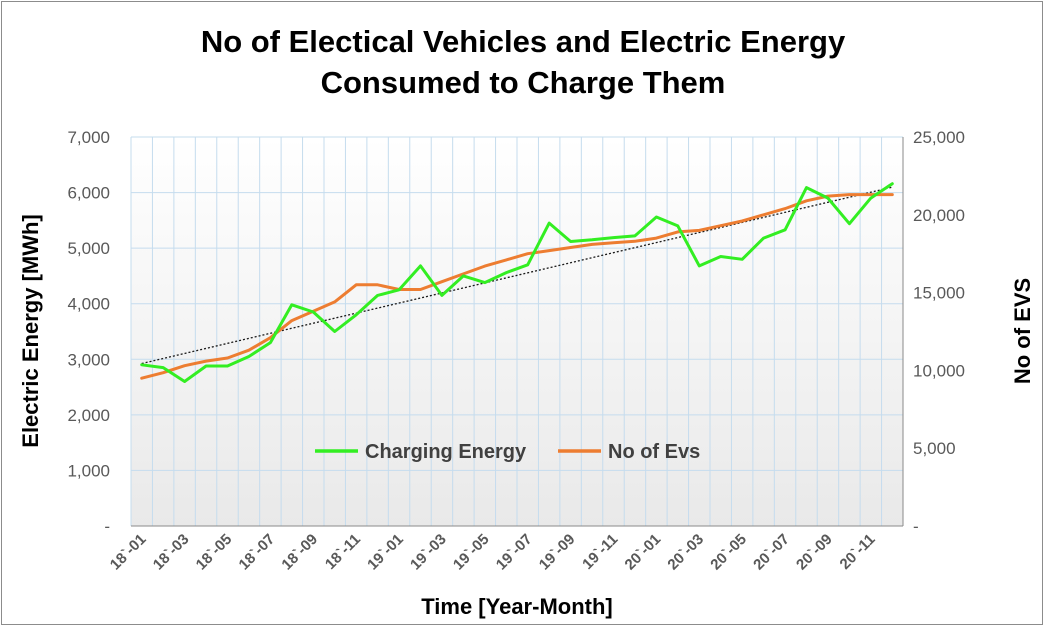  Describe the element at coordinates (600, 552) in the screenshot. I see `x-tick-label: 19`-11` at that location.